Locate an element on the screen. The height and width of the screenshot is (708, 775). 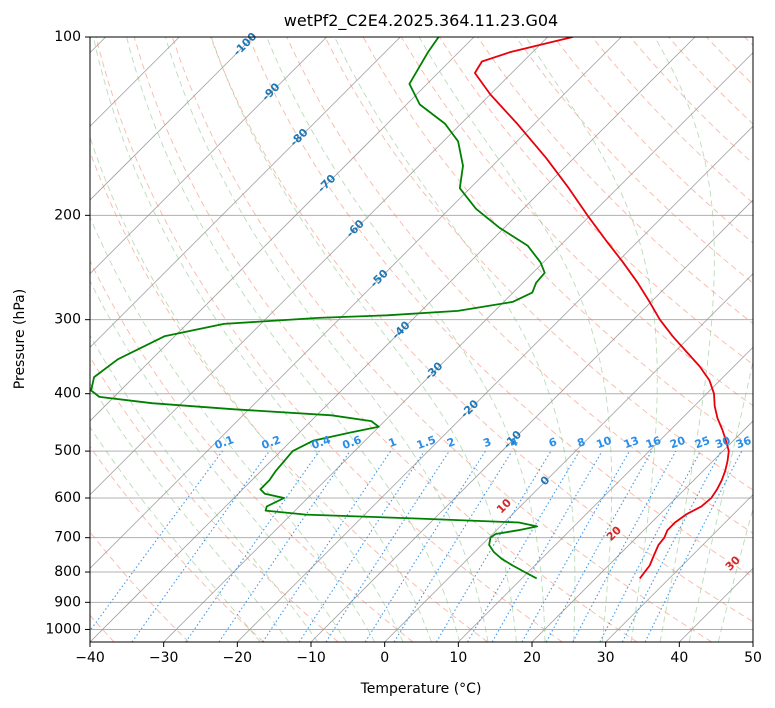
y-tick-label: 700 is located at coordinates (67, 538).